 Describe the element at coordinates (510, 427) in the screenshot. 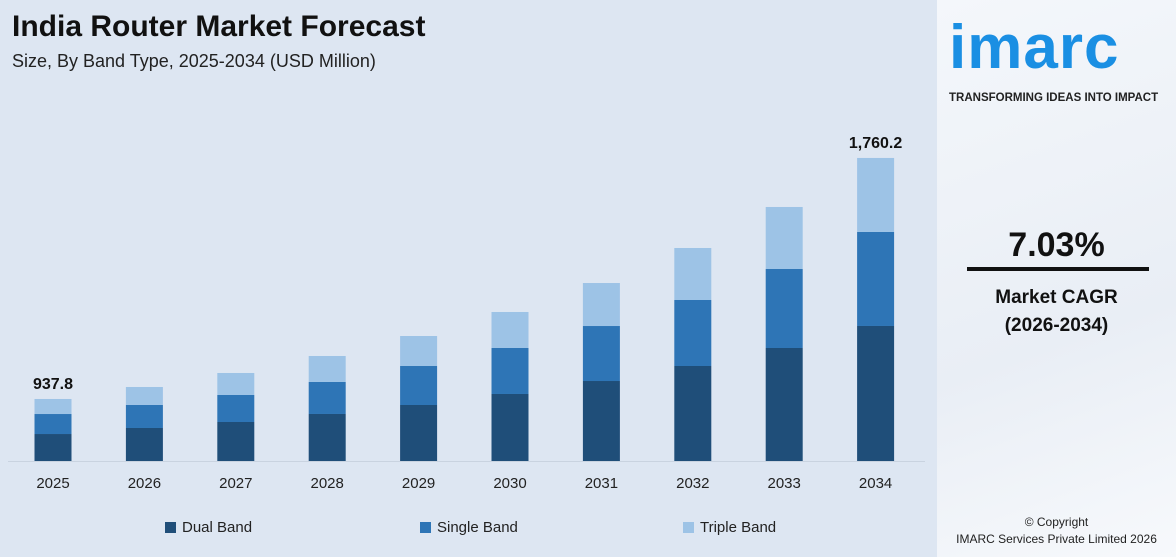

I see `bar-segment-dual-band-2030` at that location.